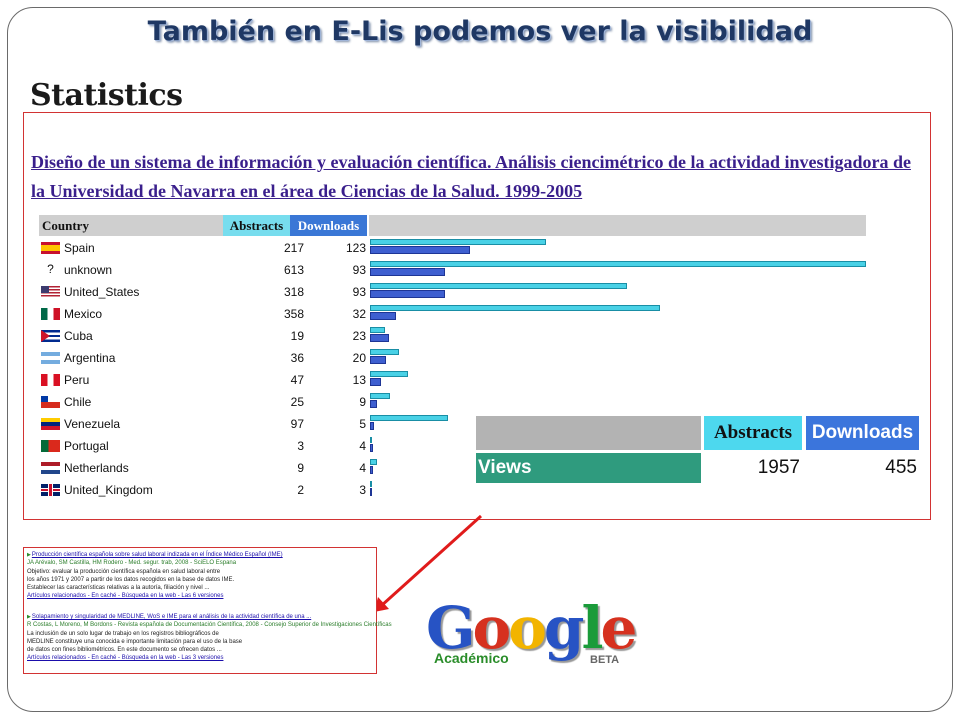  I want to click on abstracts-count: 25, so click(297, 402).